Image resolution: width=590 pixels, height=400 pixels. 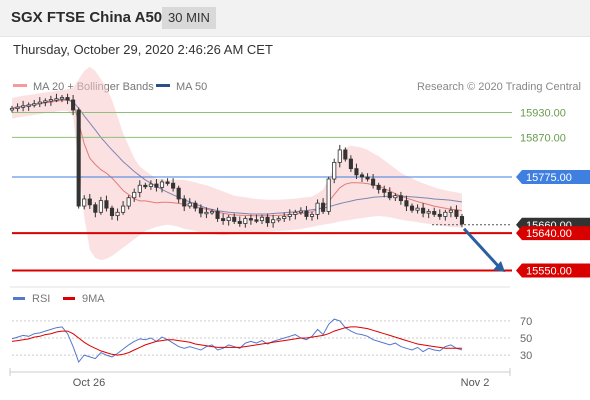 I want to click on level-label-15550.00: 15550.00, so click(x=553, y=270).